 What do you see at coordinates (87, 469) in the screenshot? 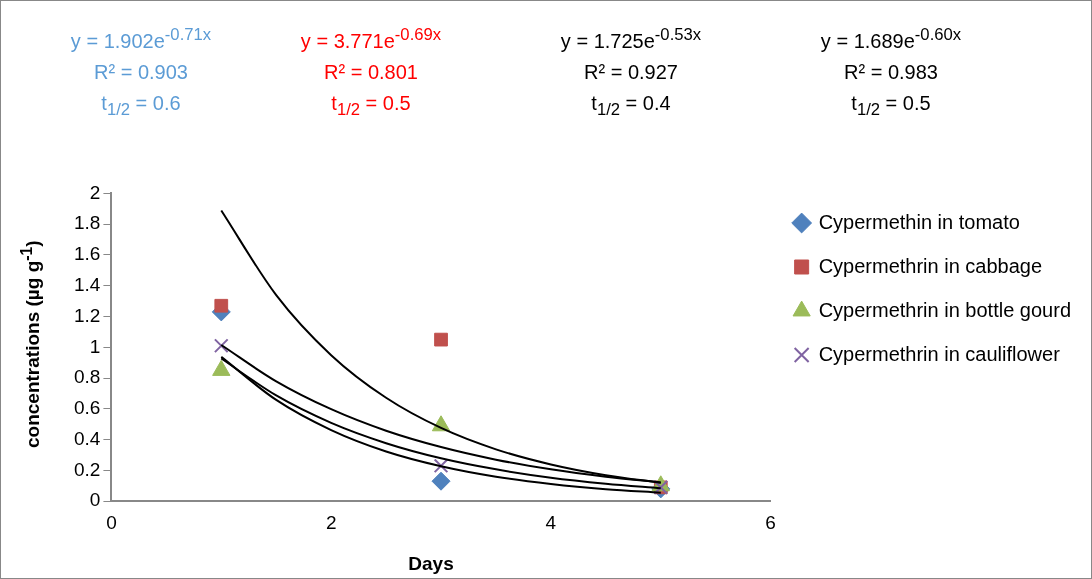
I see `y-tick-label: 0.2` at bounding box center [87, 469].